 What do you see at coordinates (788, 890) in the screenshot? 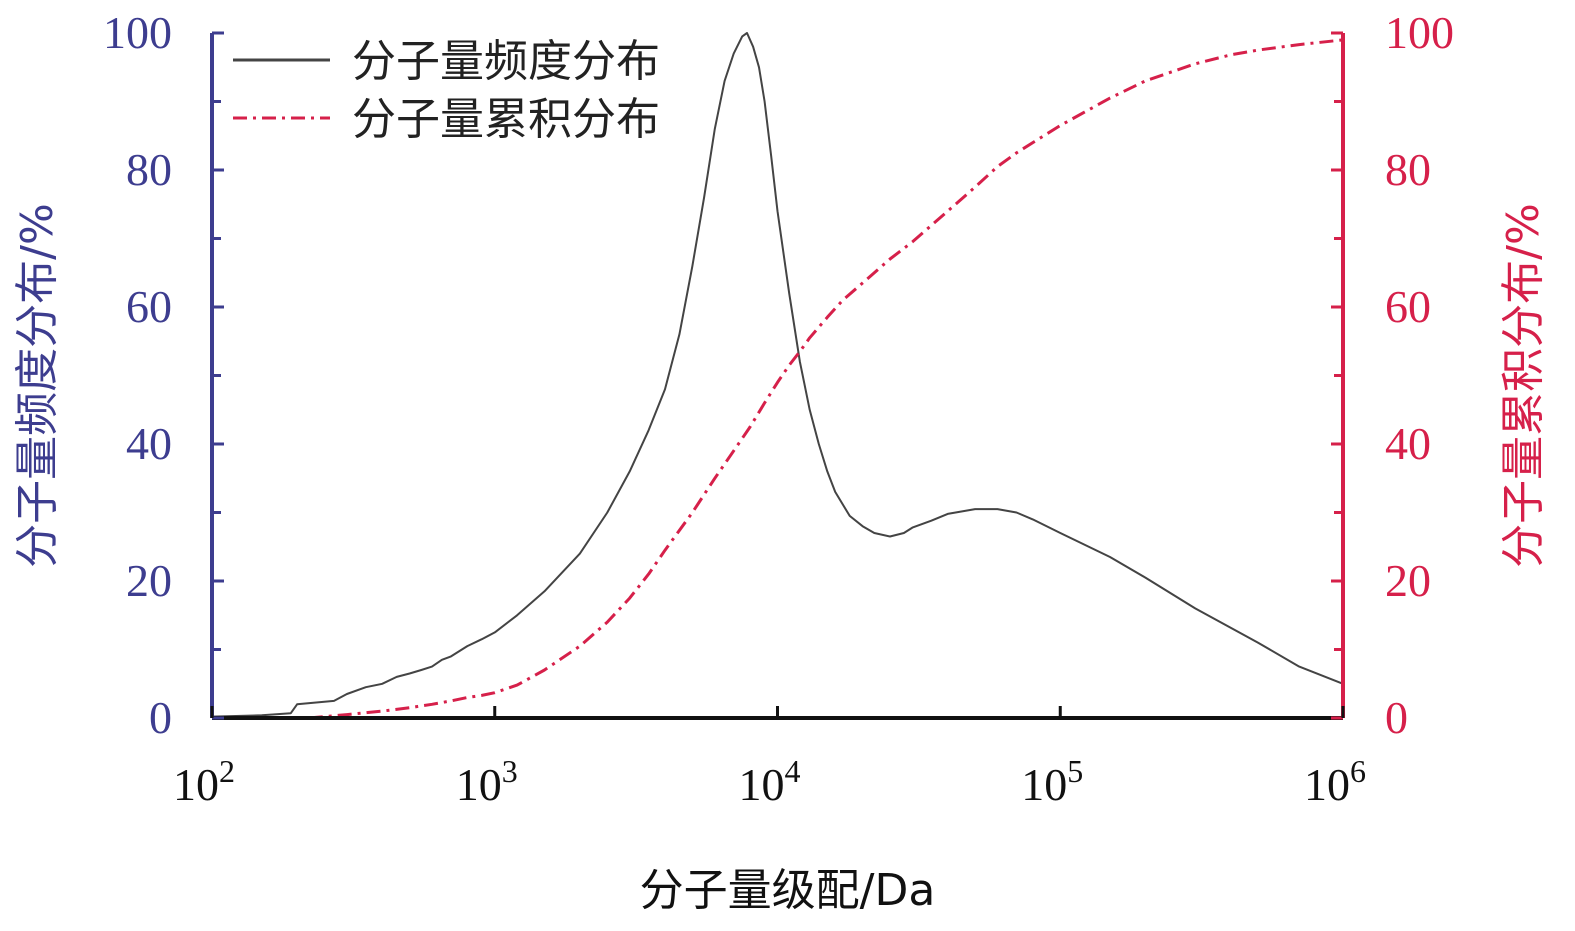
I see `x-axis-title: 分子量级配/Da` at bounding box center [788, 890].